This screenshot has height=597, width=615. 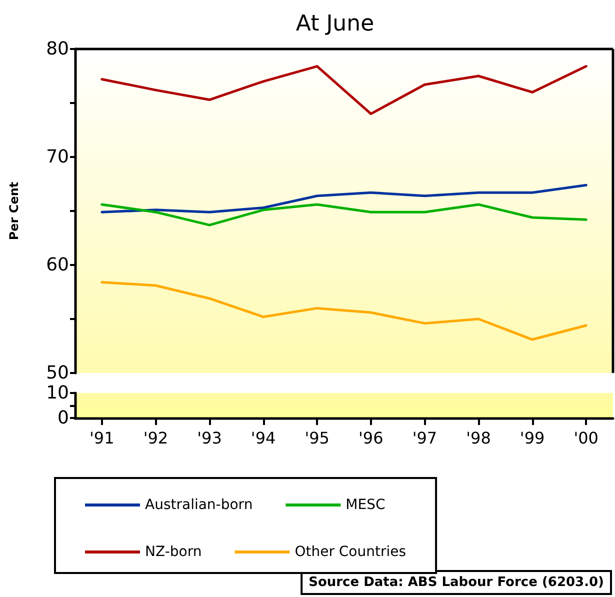 What do you see at coordinates (366, 505) in the screenshot?
I see `legend-label: MESC` at bounding box center [366, 505].